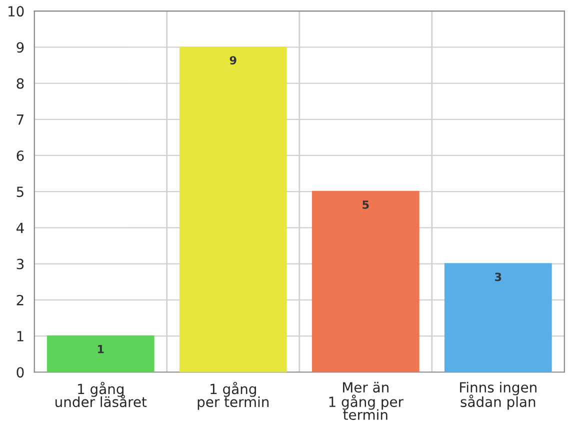 The image size is (573, 443). What do you see at coordinates (101, 395) in the screenshot?
I see `x-tick-label: 1 gång under läsåret` at bounding box center [101, 395].